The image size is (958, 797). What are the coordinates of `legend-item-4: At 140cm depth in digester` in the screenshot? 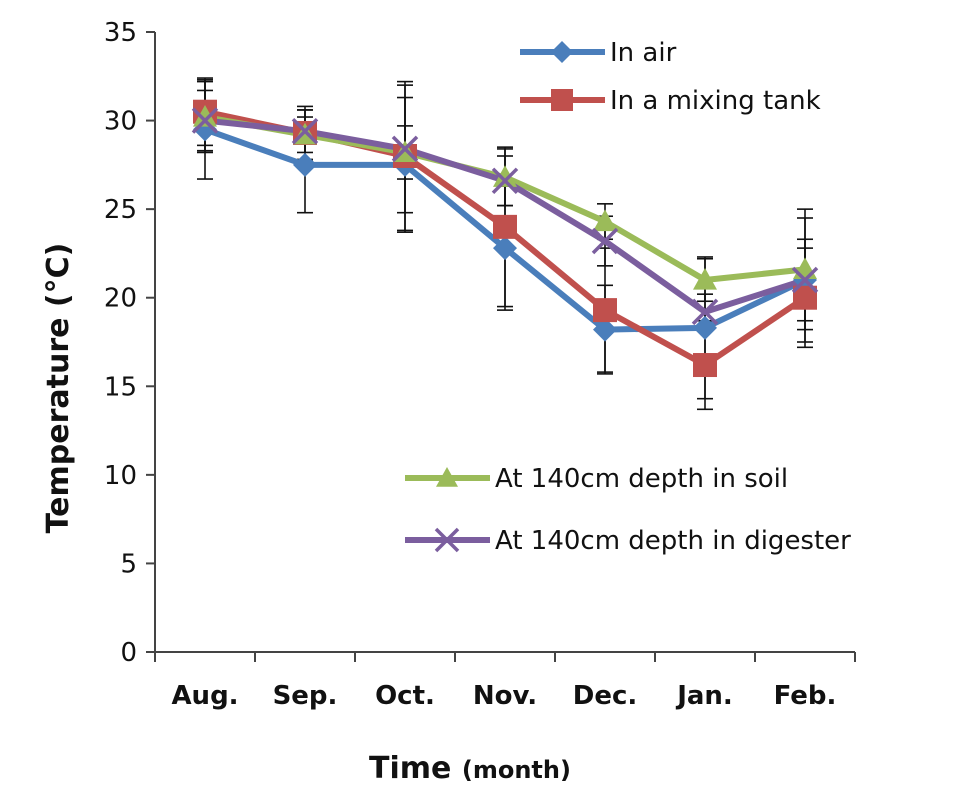 It's located at (628, 541).